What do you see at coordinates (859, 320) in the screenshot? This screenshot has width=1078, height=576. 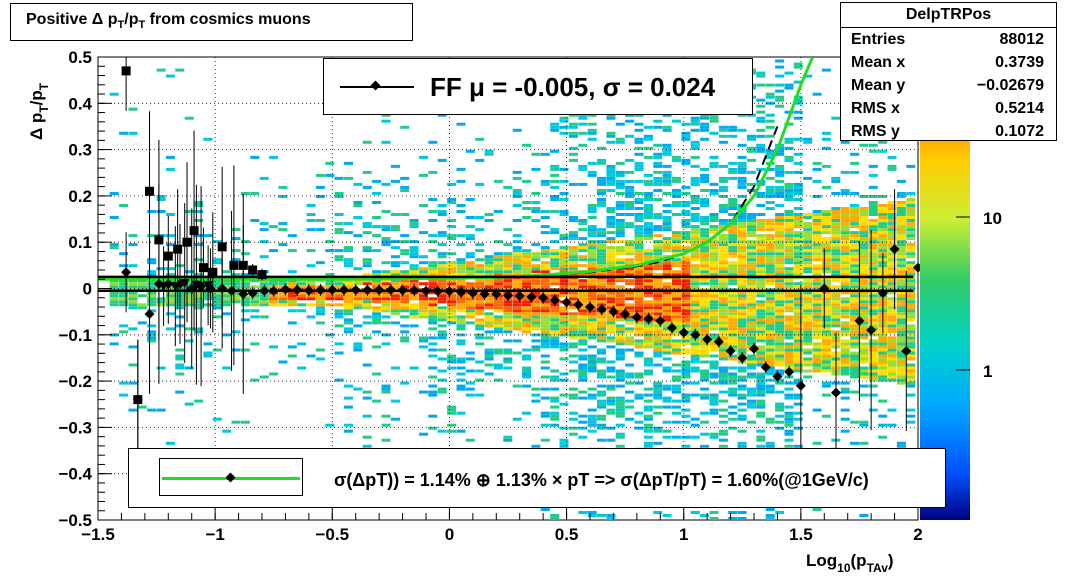 I see `data-point-diamond` at bounding box center [859, 320].